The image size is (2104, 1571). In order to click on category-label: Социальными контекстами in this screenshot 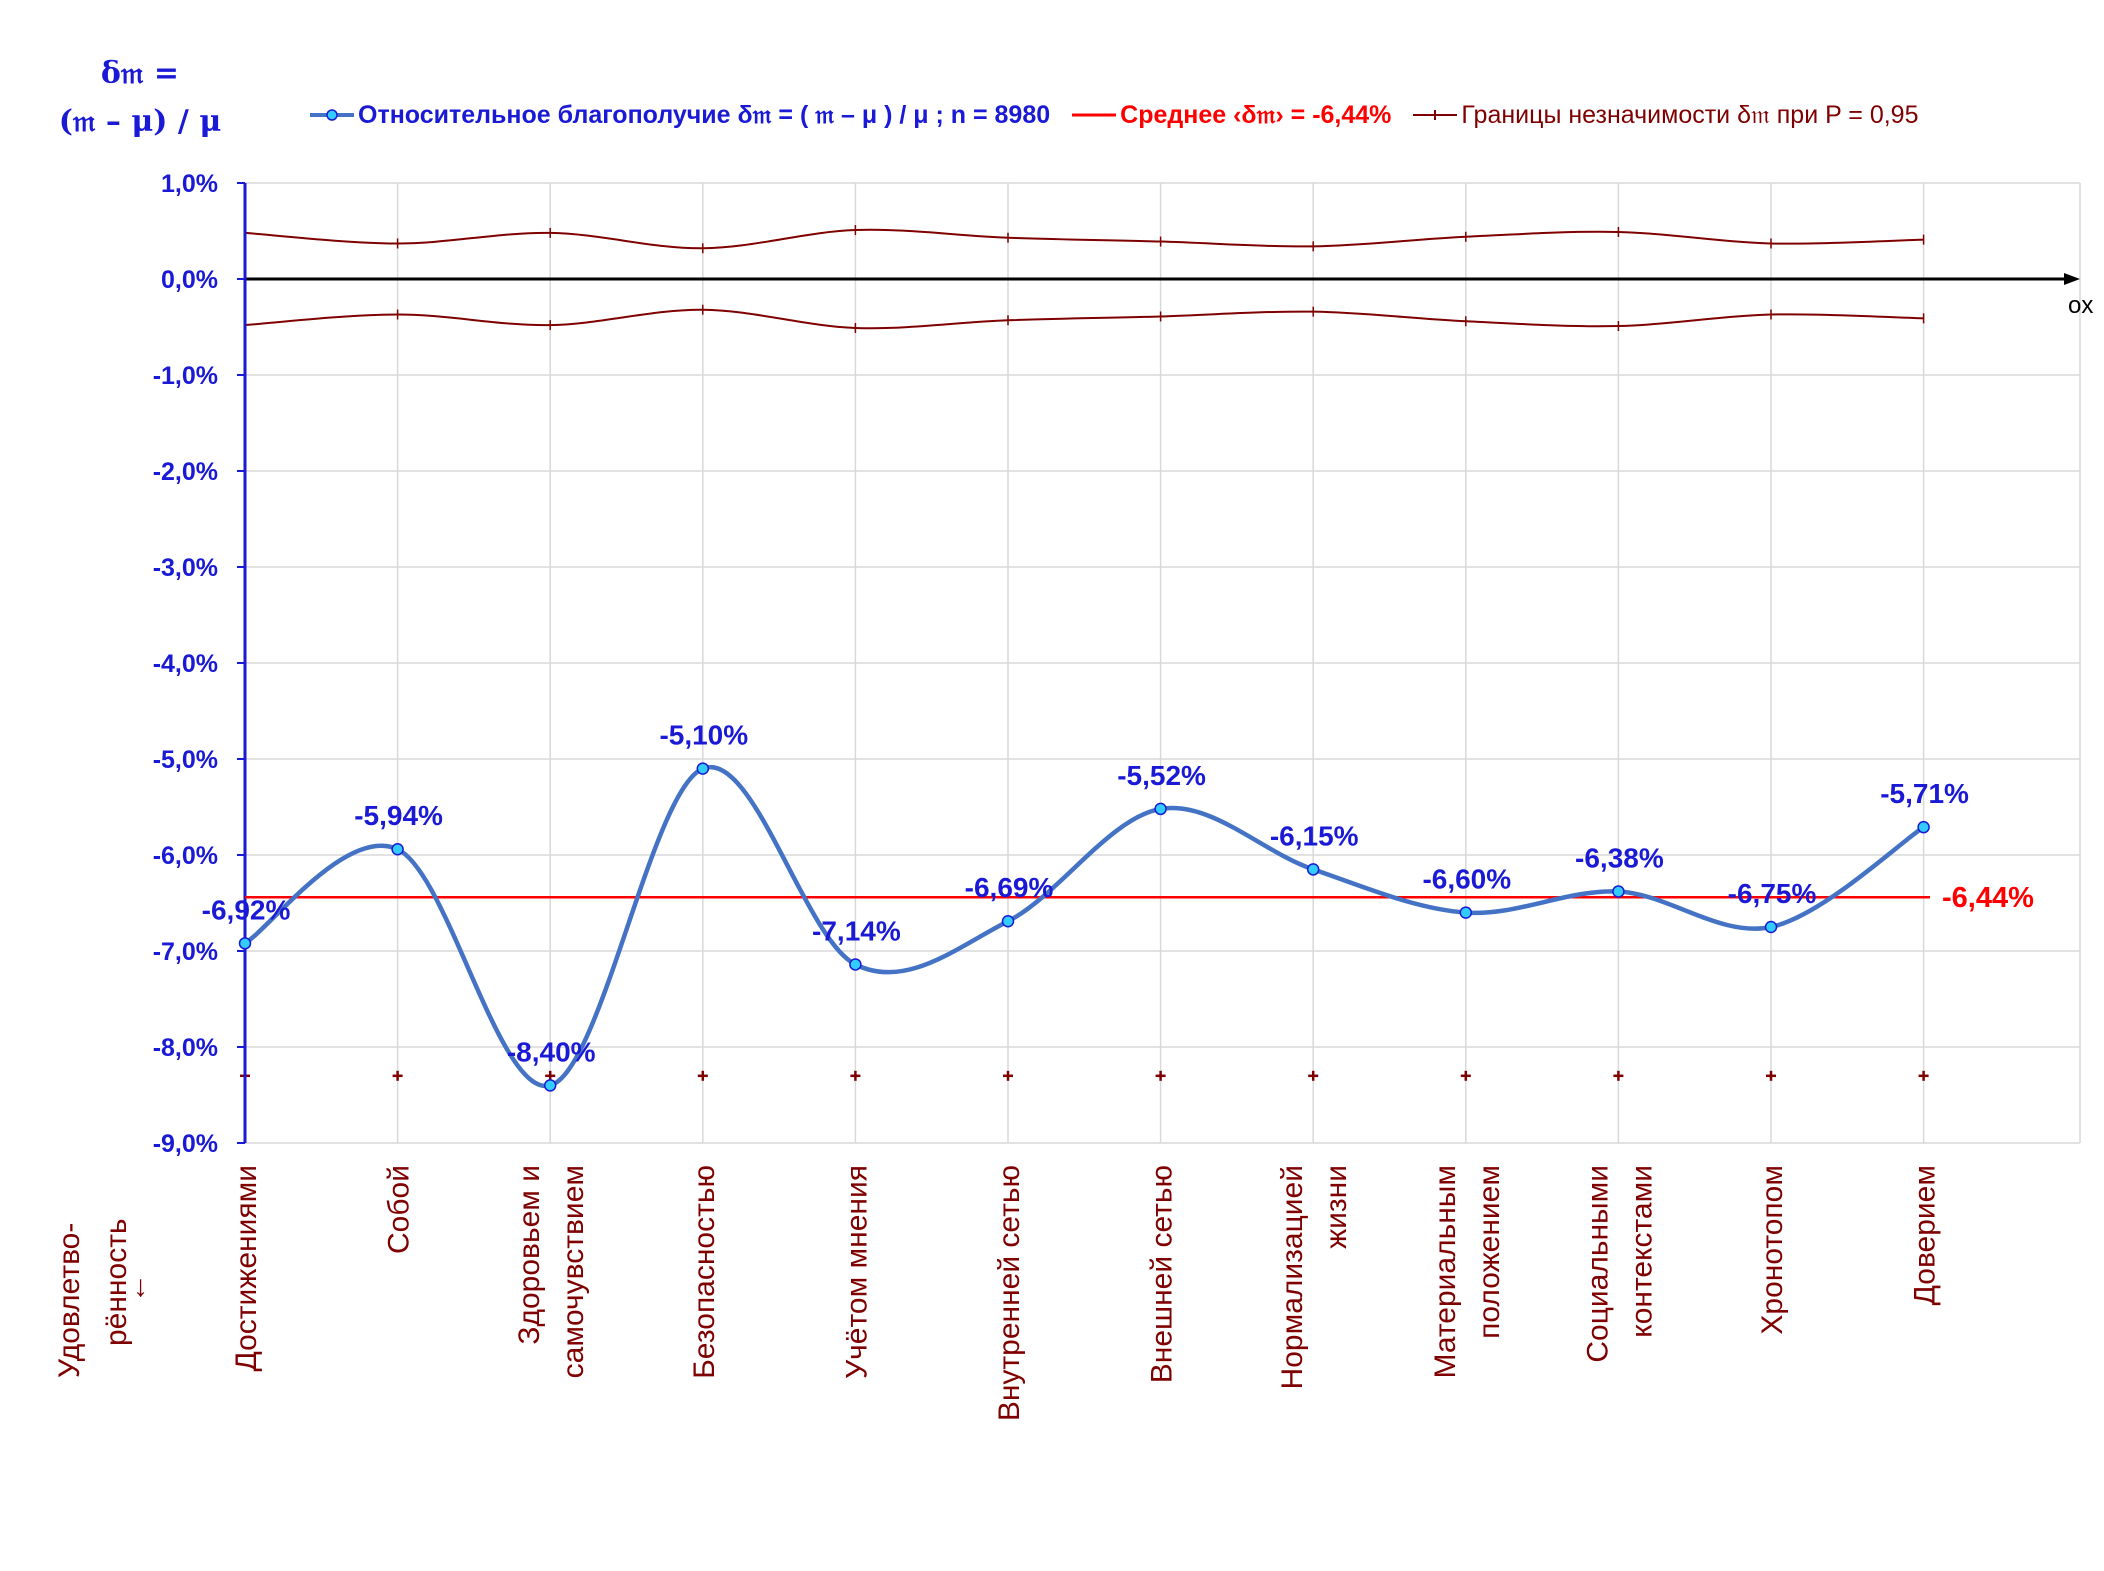, I will do `click(1619, 1264)`.